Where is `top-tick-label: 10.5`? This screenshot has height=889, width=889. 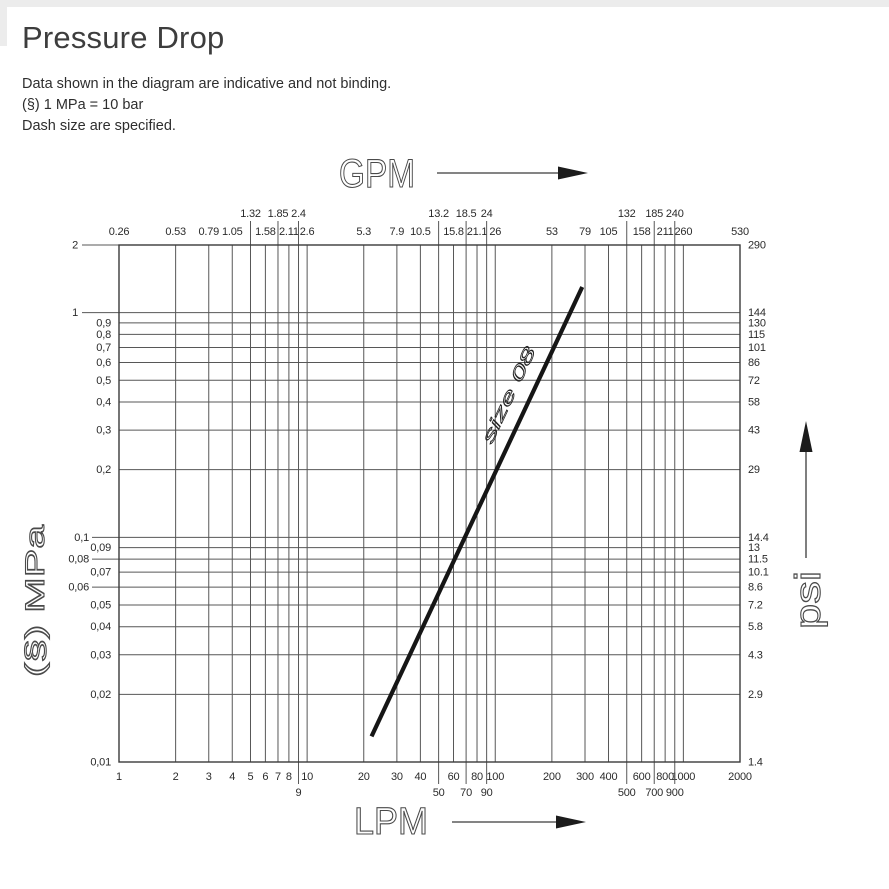 top-tick-label: 10.5 is located at coordinates (420, 232).